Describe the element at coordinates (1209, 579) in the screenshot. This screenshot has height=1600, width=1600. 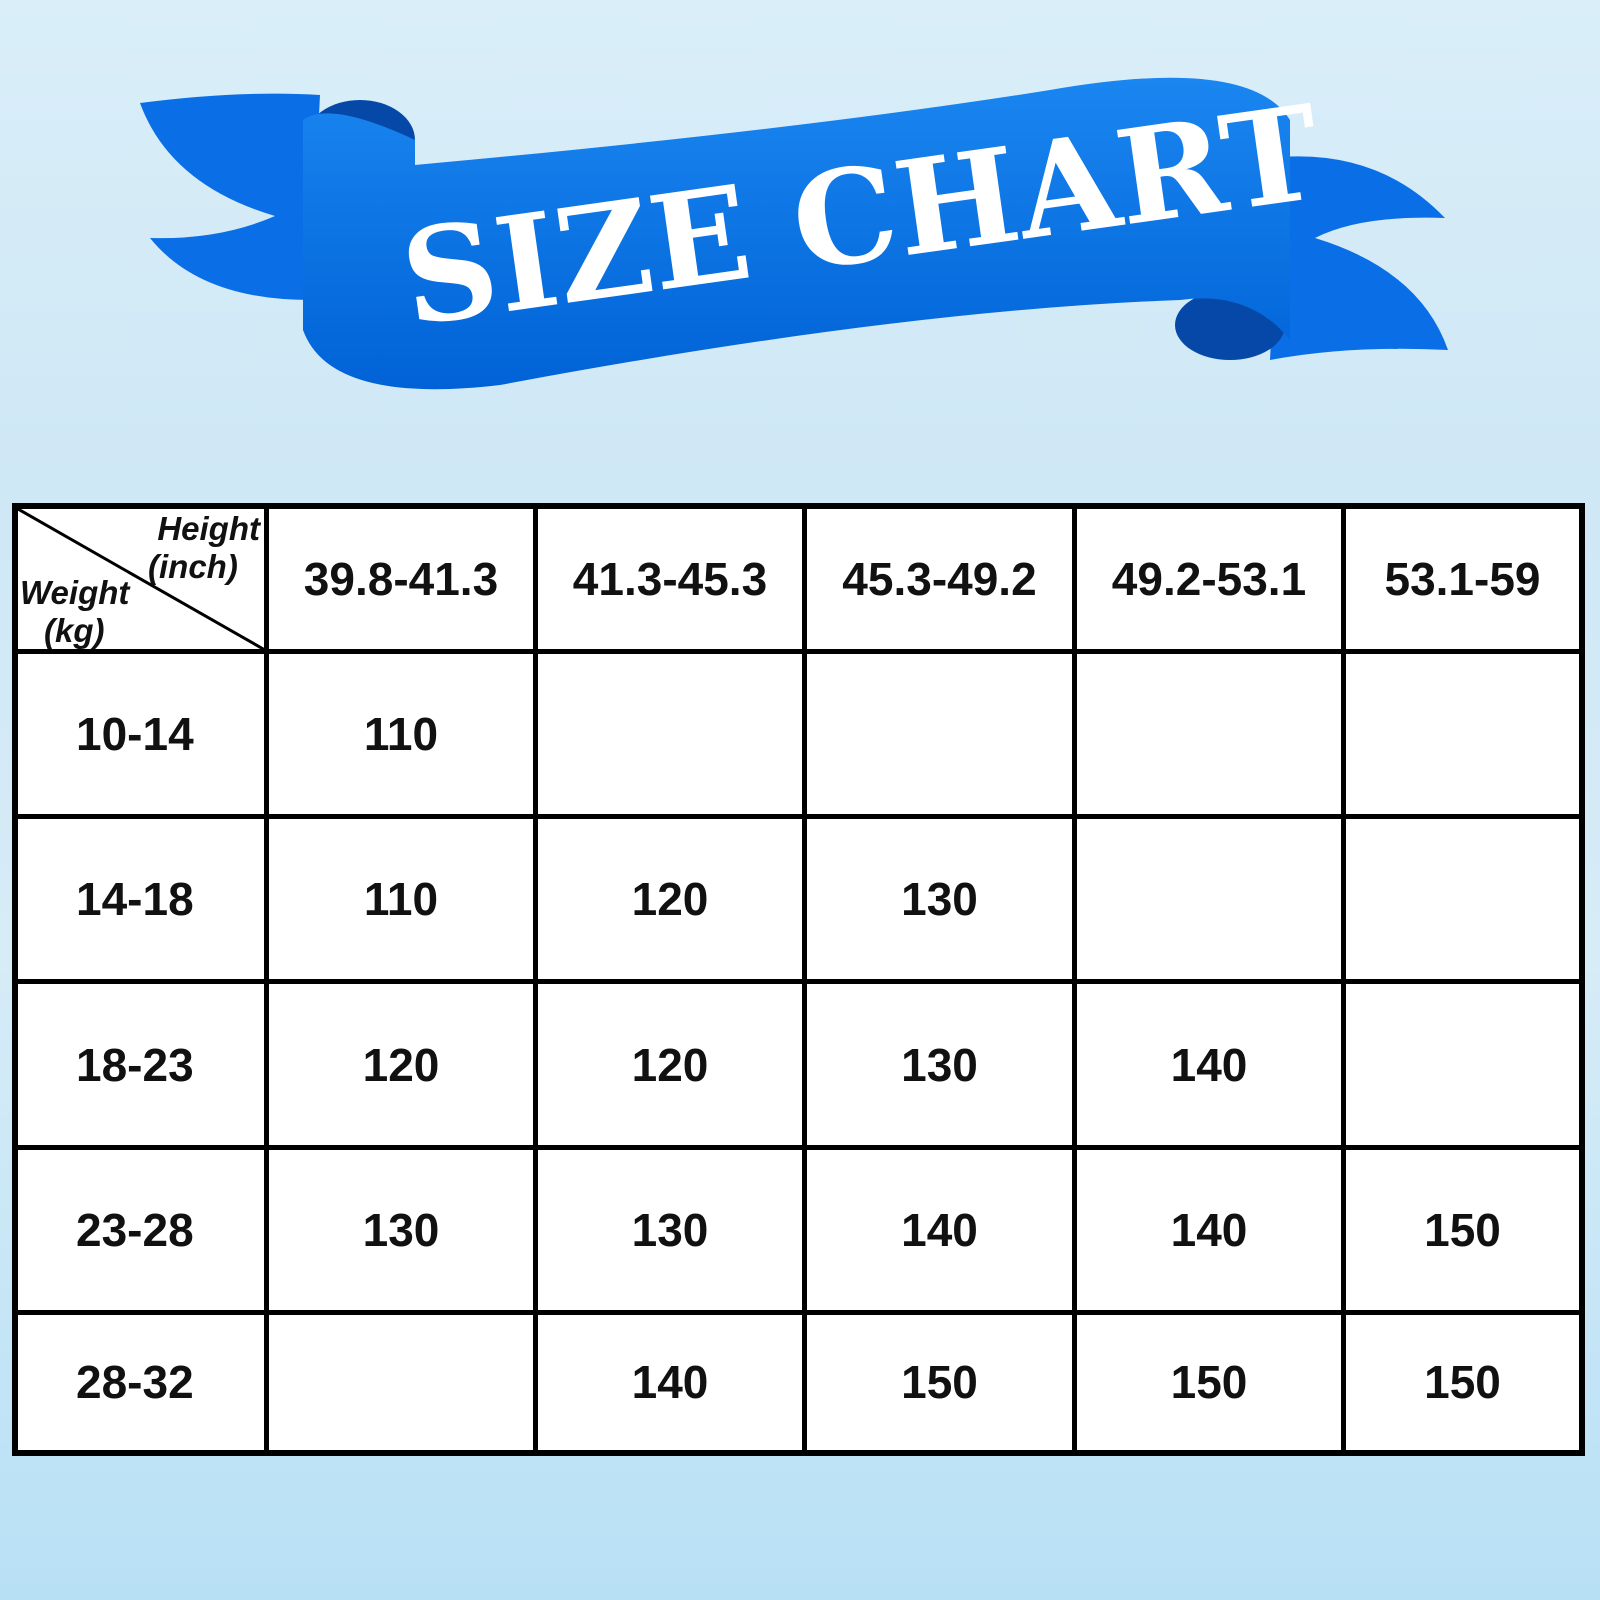
I see `column-header: 49.2-53.1` at that location.